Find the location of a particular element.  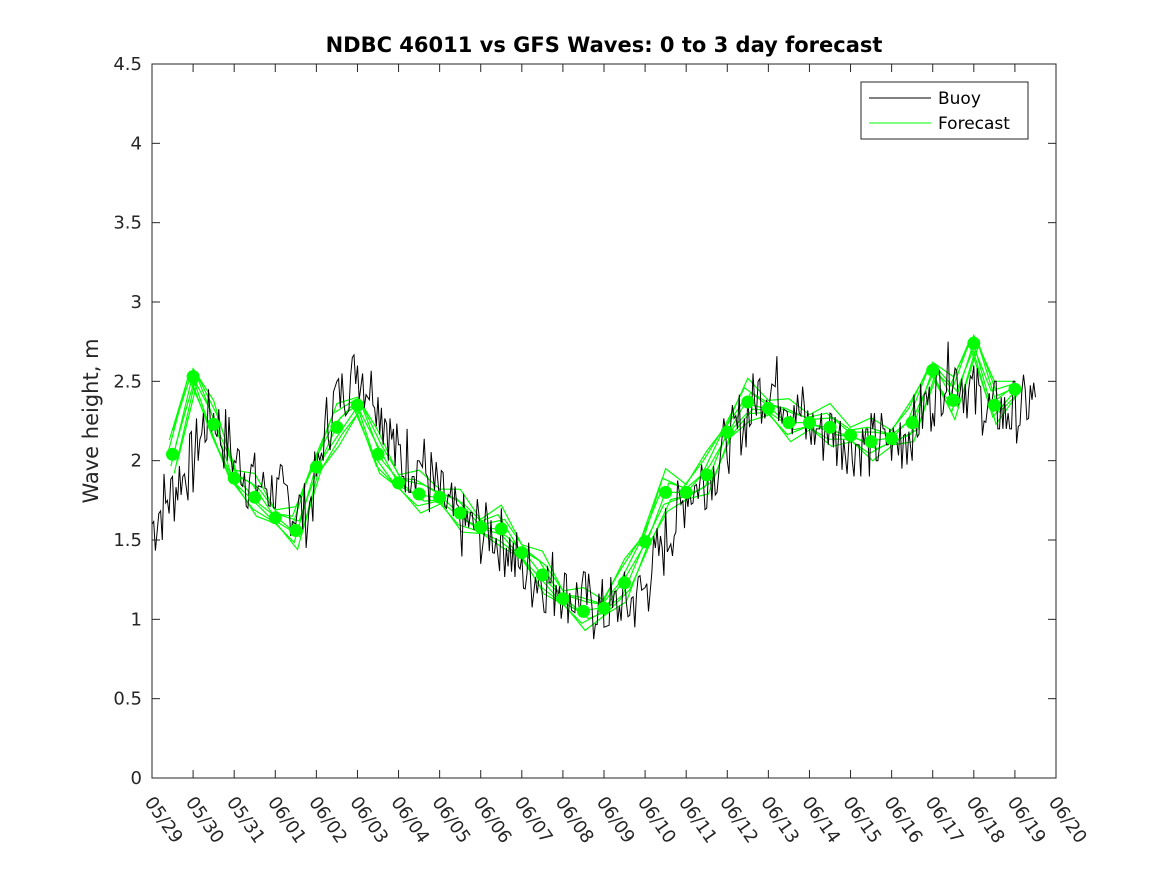

y-axis-label: Wave height, m is located at coordinates (91, 420).